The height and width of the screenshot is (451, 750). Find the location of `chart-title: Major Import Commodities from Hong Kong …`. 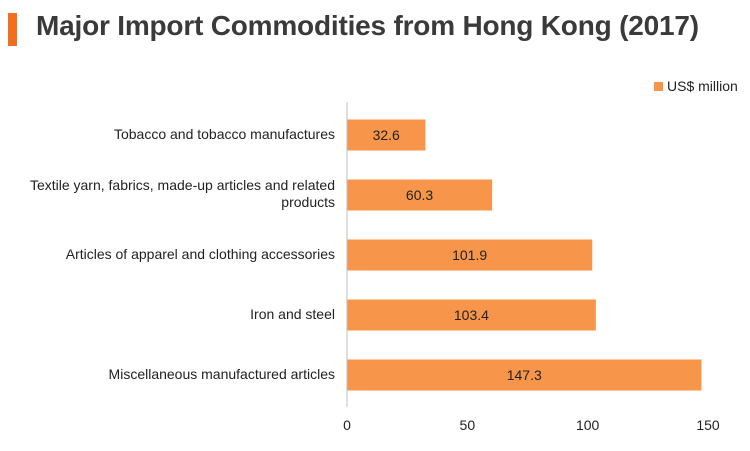

chart-title: Major Import Commodities from Hong Kong … is located at coordinates (367, 25).